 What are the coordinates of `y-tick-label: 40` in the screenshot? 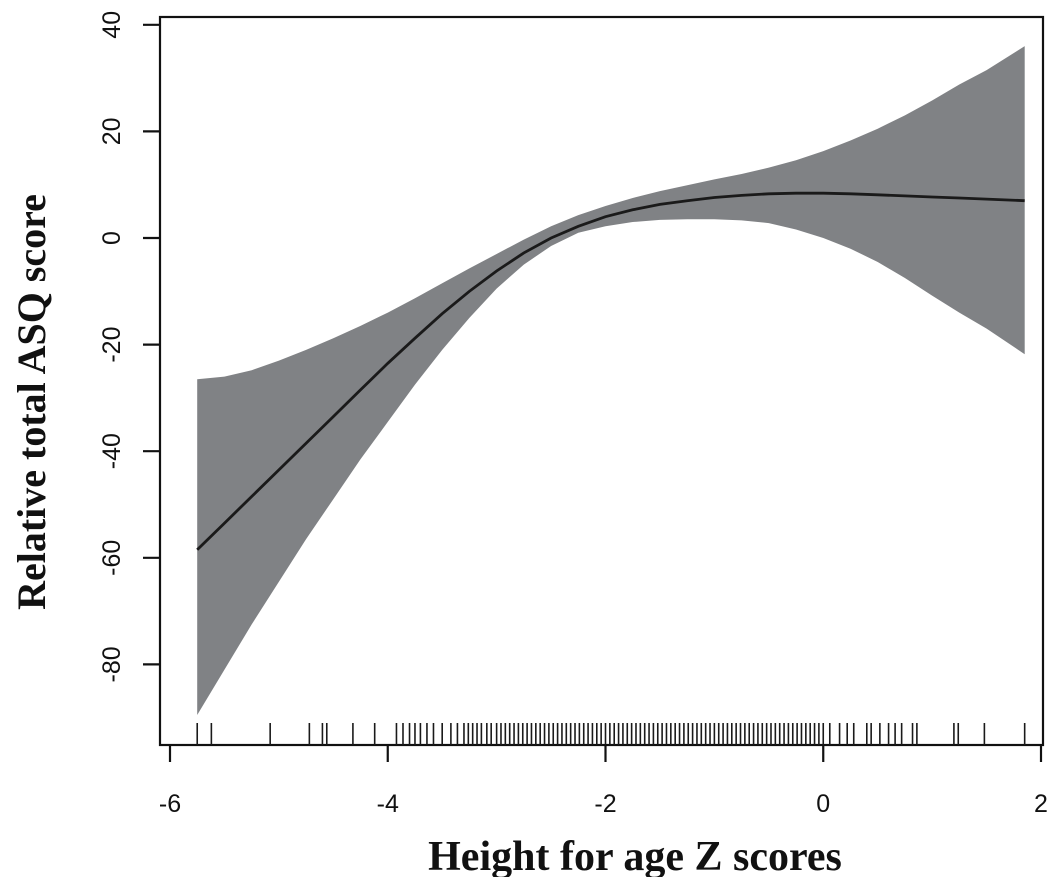 It's located at (112, 25).